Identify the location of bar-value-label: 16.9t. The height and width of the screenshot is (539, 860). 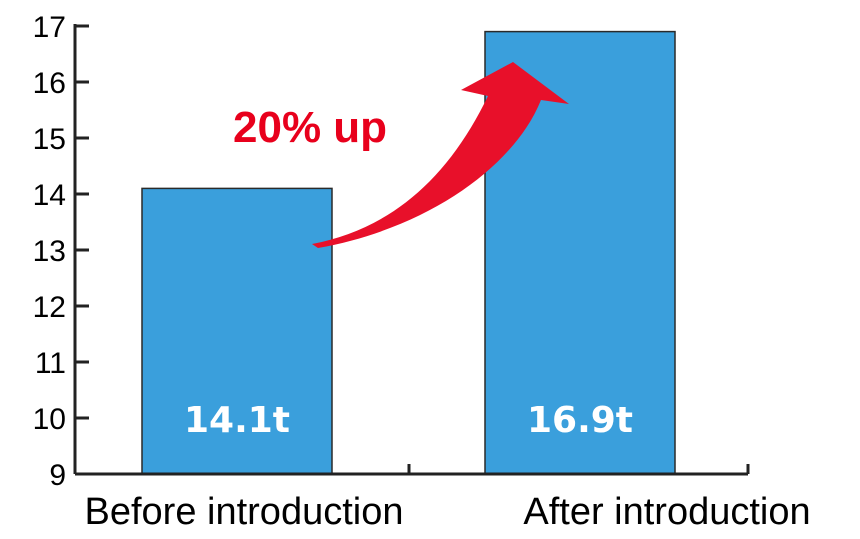
(580, 420).